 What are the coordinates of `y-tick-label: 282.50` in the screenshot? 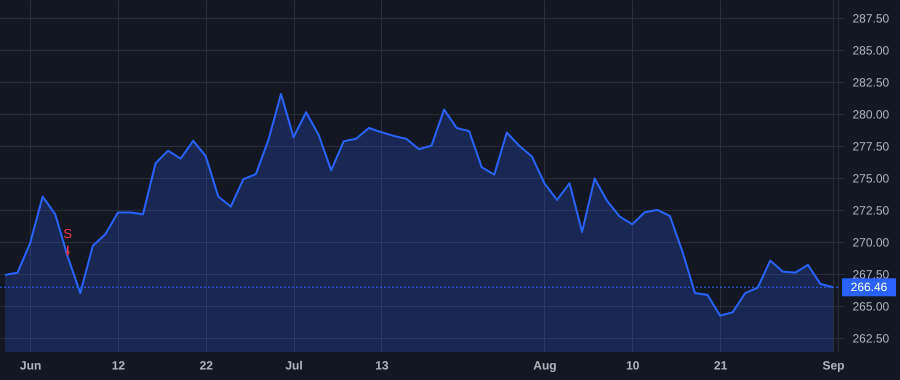 It's located at (871, 82).